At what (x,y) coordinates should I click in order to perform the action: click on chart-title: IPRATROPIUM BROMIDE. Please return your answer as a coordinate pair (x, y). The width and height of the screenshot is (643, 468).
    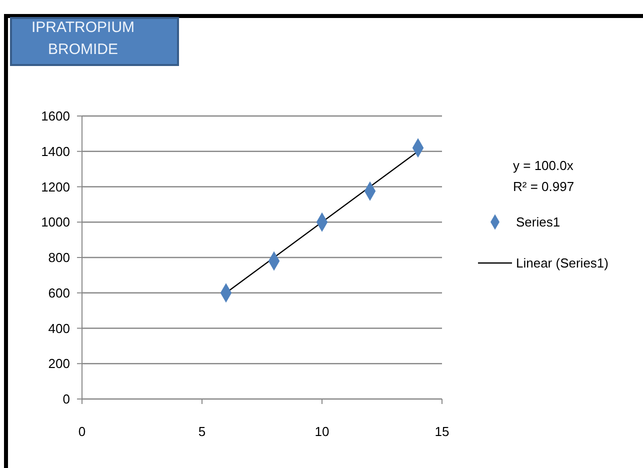
    Looking at the image, I should click on (83, 38).